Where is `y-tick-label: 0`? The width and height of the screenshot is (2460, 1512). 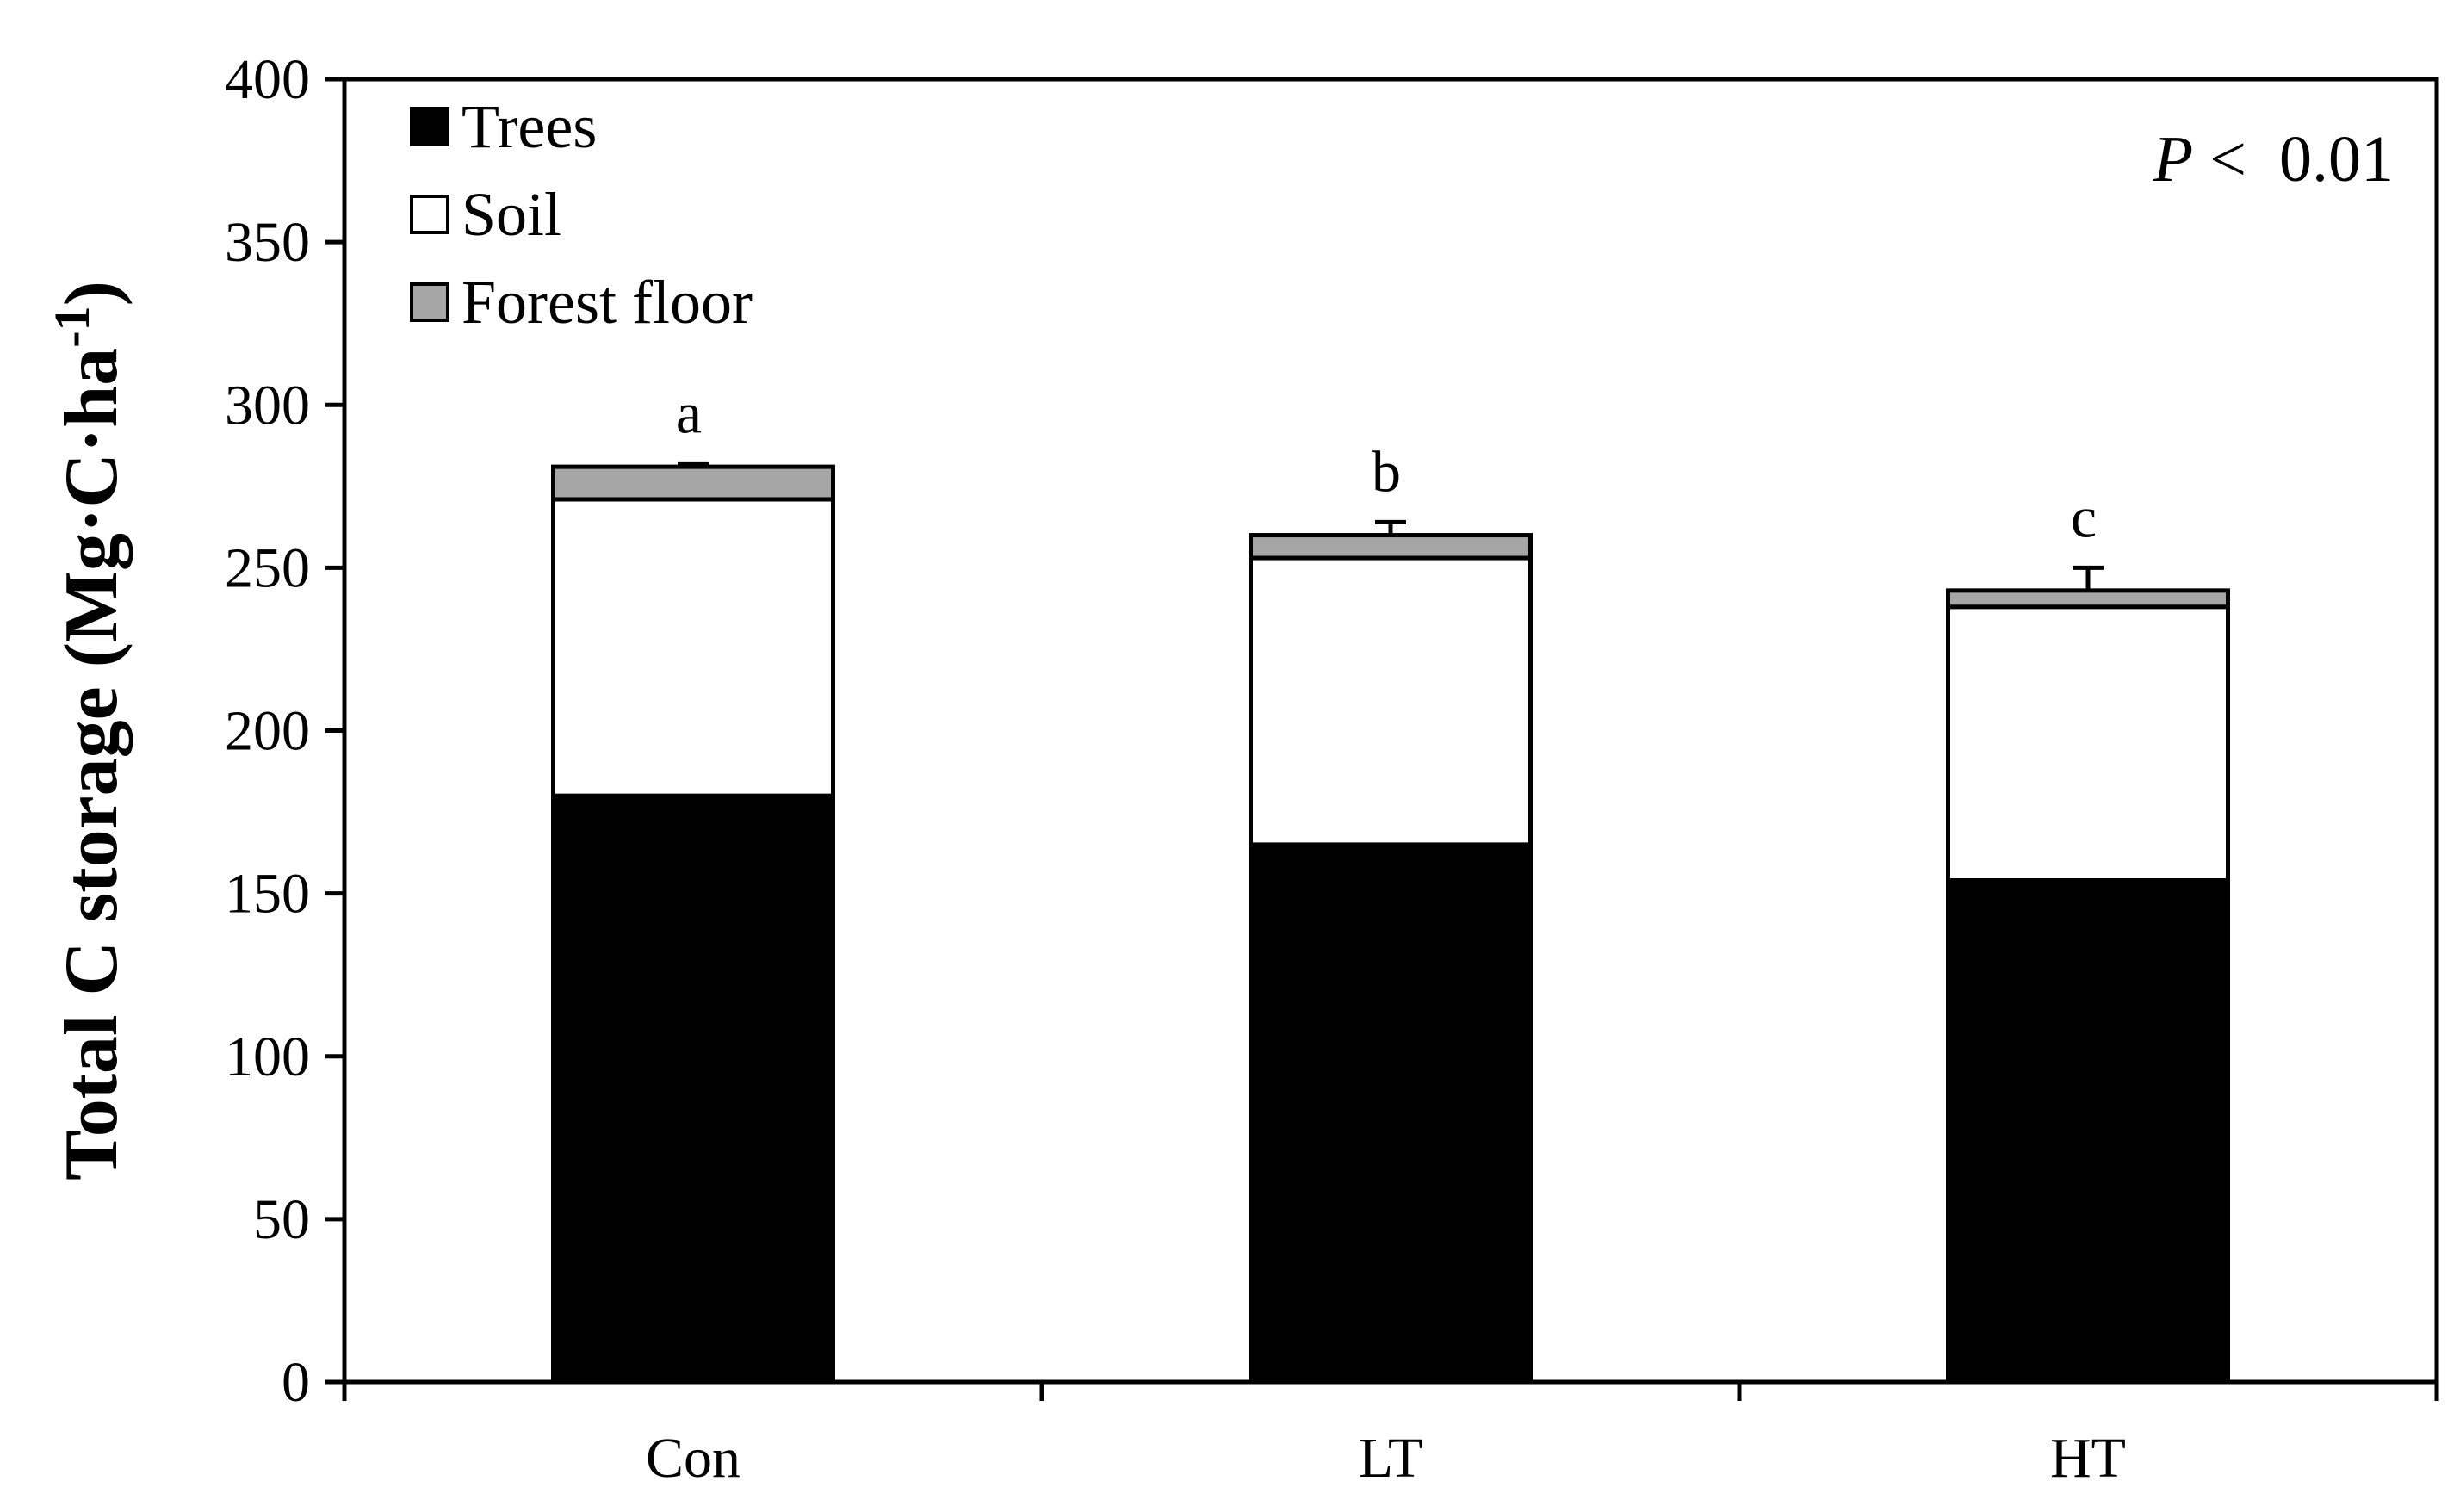 y-tick-label: 0 is located at coordinates (296, 1383).